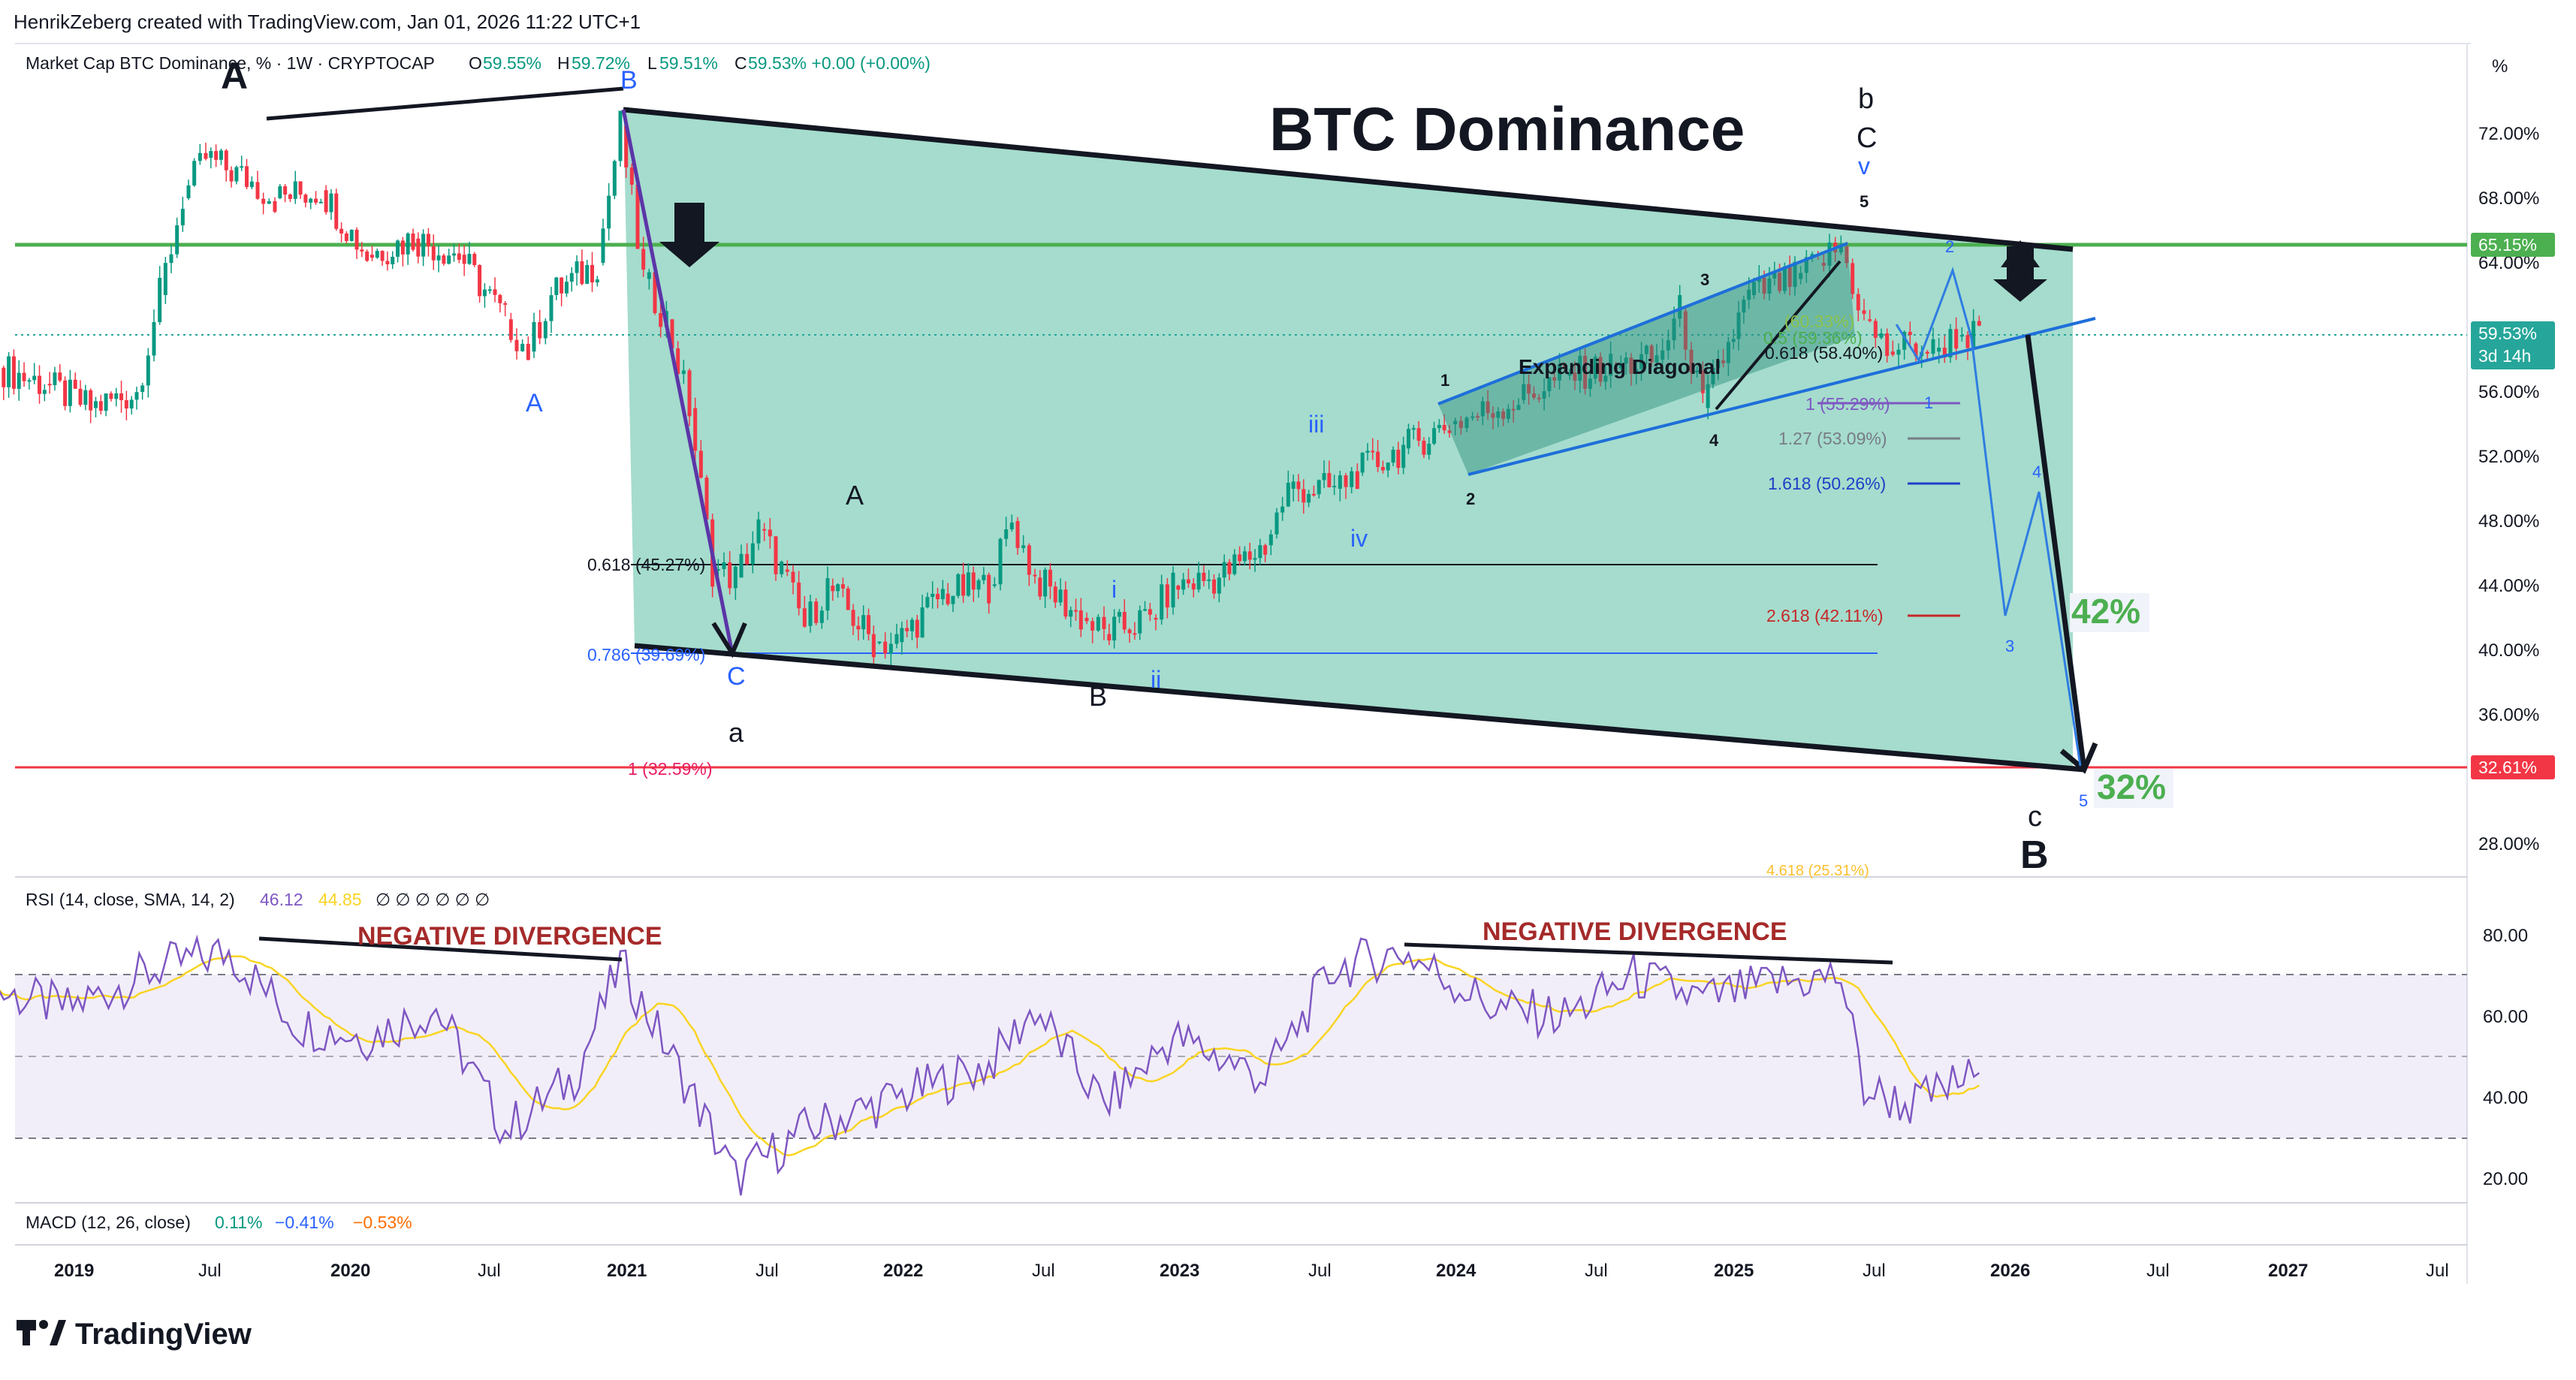 The height and width of the screenshot is (1380, 2576). What do you see at coordinates (627, 1271) in the screenshot?
I see `time-tick: 2021` at bounding box center [627, 1271].